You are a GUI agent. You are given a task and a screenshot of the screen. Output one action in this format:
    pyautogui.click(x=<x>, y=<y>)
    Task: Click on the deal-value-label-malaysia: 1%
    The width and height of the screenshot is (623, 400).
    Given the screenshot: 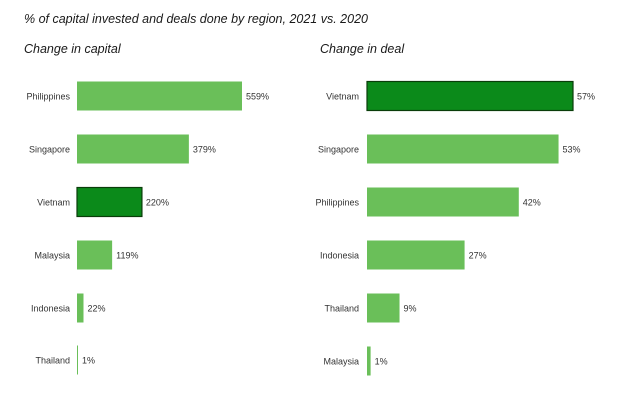 What is the action you would take?
    pyautogui.click(x=381, y=362)
    